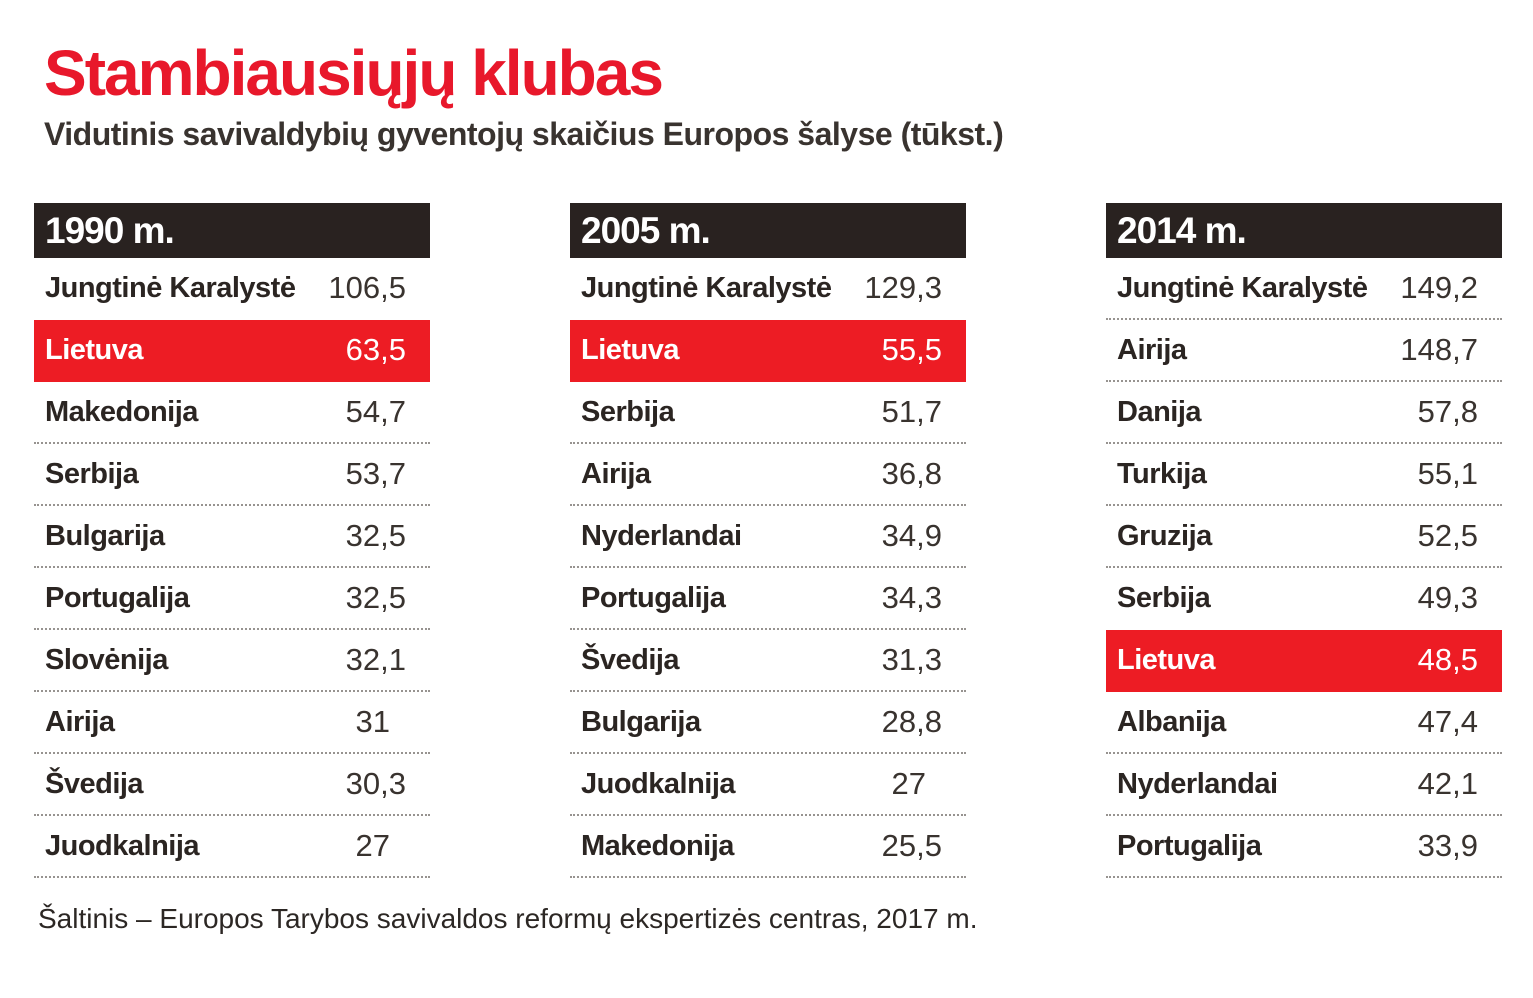 Image resolution: width=1533 pixels, height=998 pixels. Describe the element at coordinates (911, 473) in the screenshot. I see `value-label: 36,8` at that location.